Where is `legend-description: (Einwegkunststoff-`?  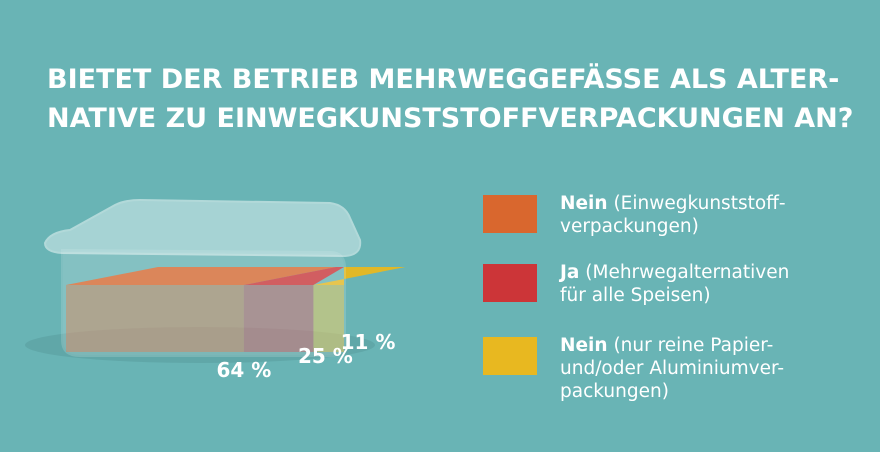 legend-description: (Einwegkunststoff- is located at coordinates (699, 203).